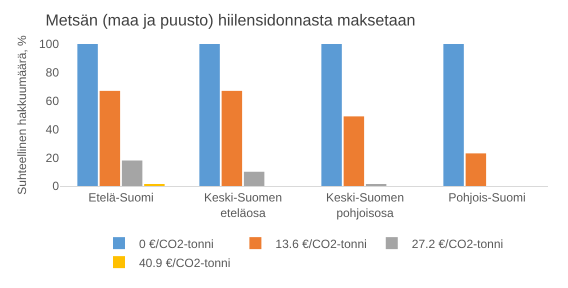 This screenshot has width=568, height=288. What do you see at coordinates (365, 205) in the screenshot?
I see `x-tick-label: Keski-Suomen pohjoisosa` at bounding box center [365, 205].